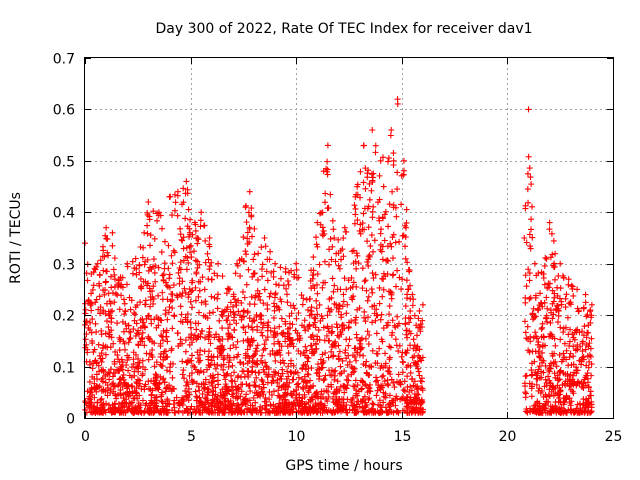 Image resolution: width=640 pixels, height=480 pixels. Describe the element at coordinates (343, 466) in the screenshot. I see `x-axis-label: GPS time / hours` at that location.